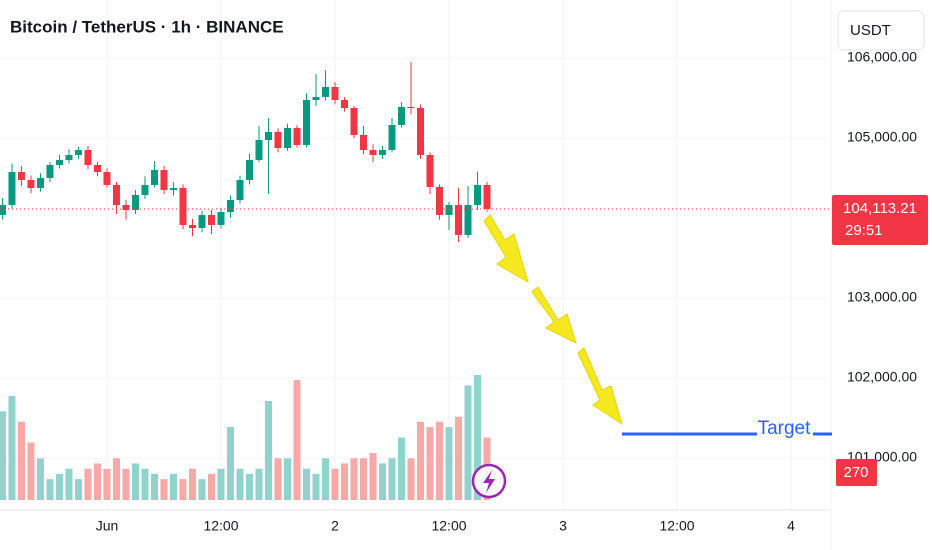 The image size is (932, 550). I want to click on currency-label: USDT, so click(870, 30).